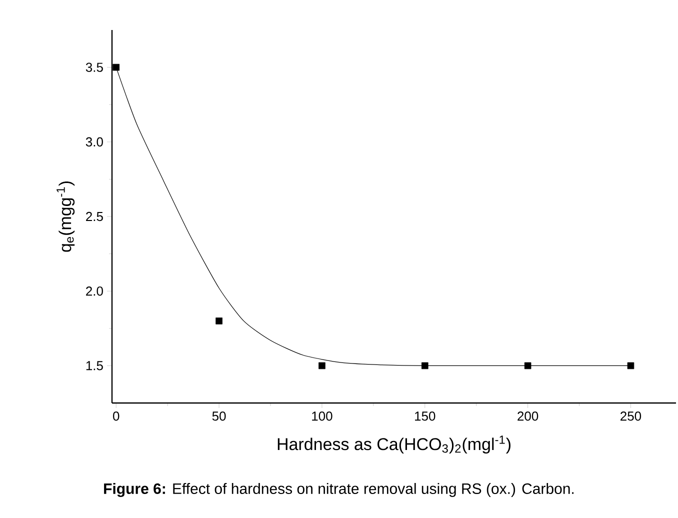 The image size is (678, 518). I want to click on text: Figure 6: Effect of hardness on nitrate removal using RS (ox.) Carbon., so click(339, 490).